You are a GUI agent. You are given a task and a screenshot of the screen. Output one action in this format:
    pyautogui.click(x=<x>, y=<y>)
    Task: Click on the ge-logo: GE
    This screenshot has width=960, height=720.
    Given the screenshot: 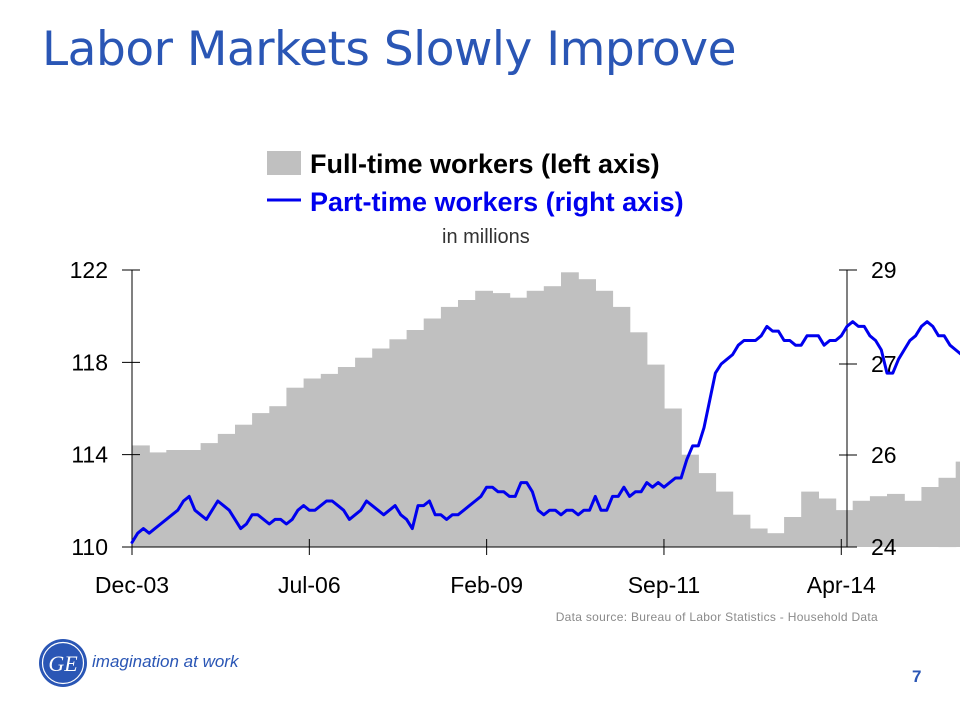 What is the action you would take?
    pyautogui.click(x=63, y=663)
    